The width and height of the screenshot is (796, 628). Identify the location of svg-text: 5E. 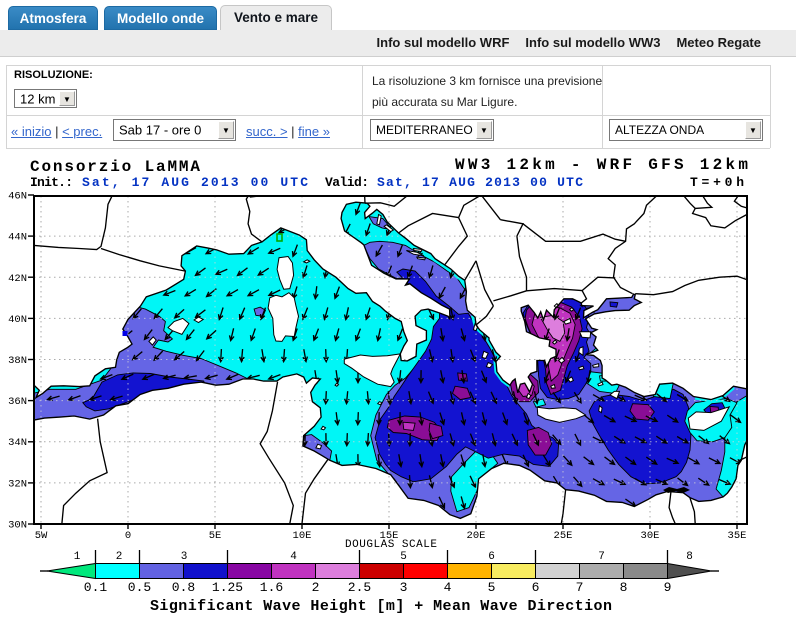
(215, 536).